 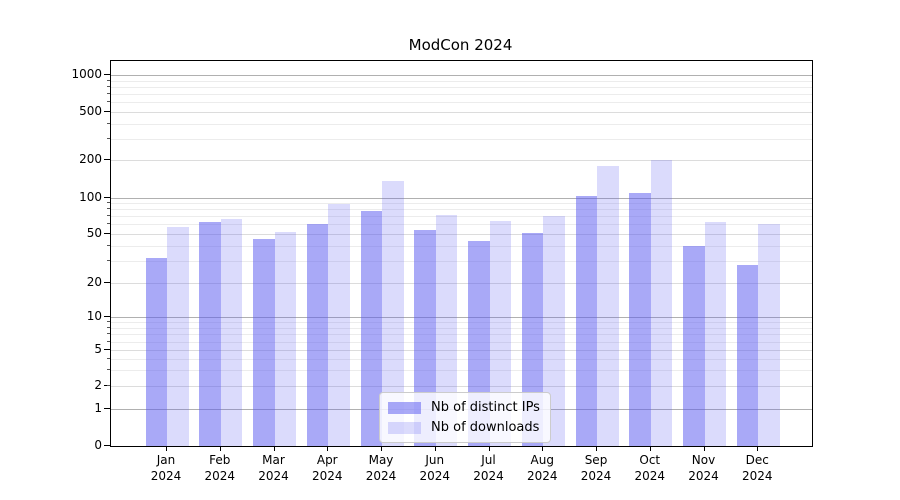 I want to click on y-tick-label: 20, so click(x=94, y=281).